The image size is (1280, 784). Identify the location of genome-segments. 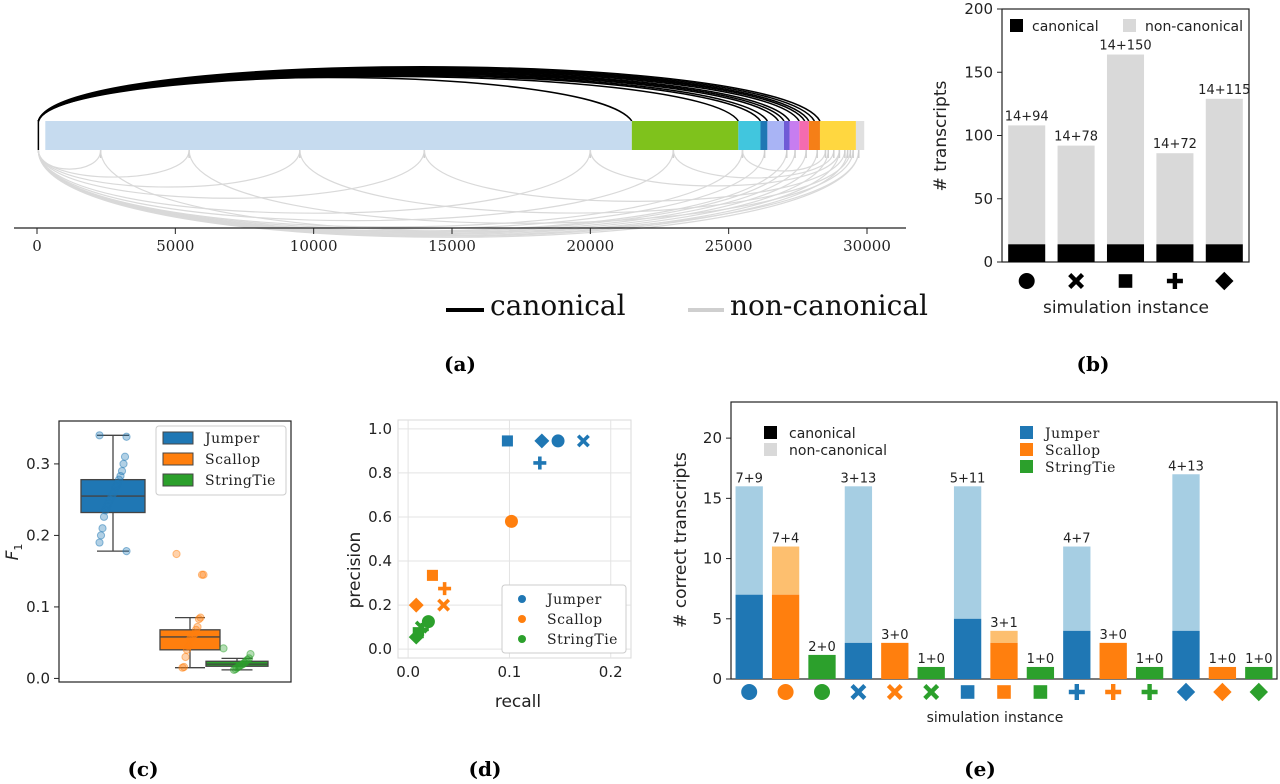
(455, 135).